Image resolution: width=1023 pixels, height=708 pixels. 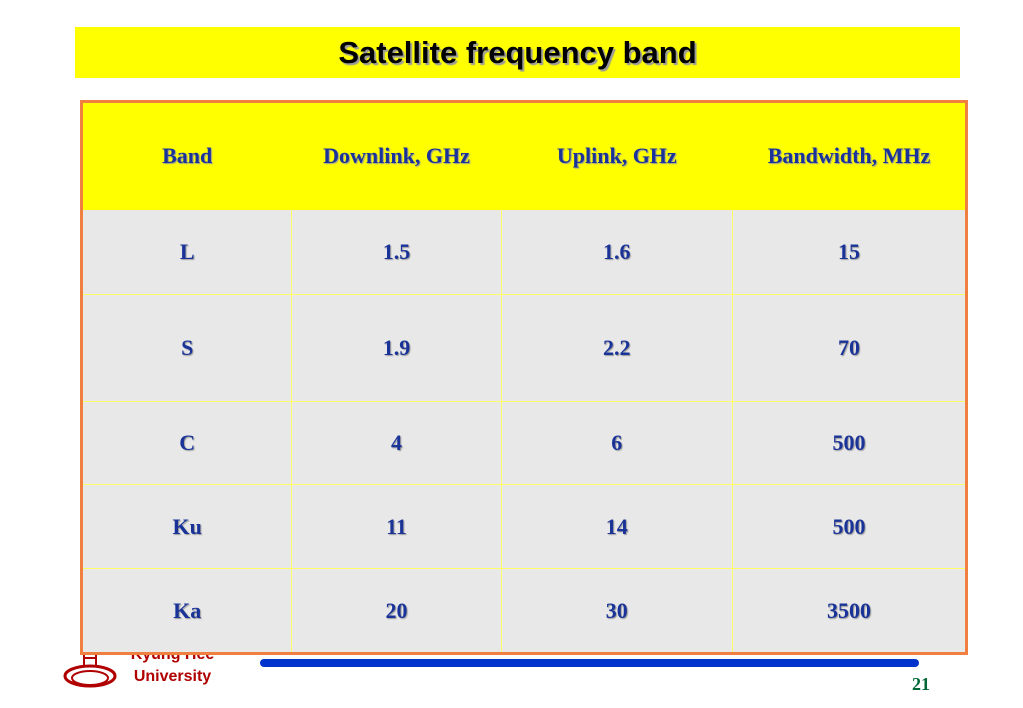 What do you see at coordinates (396, 526) in the screenshot?
I see `table-cell: 11` at bounding box center [396, 526].